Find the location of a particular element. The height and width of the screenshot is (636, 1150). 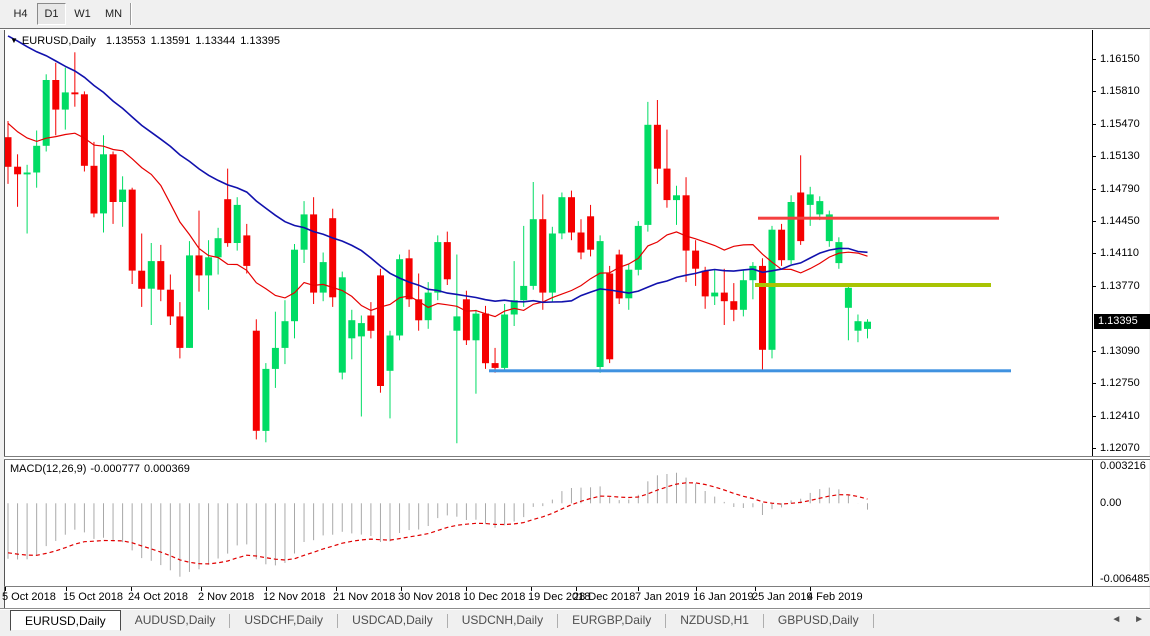

macd-indicator-label: MACD(12,26,9) -0.000777 0.000369 is located at coordinates (102, 469).